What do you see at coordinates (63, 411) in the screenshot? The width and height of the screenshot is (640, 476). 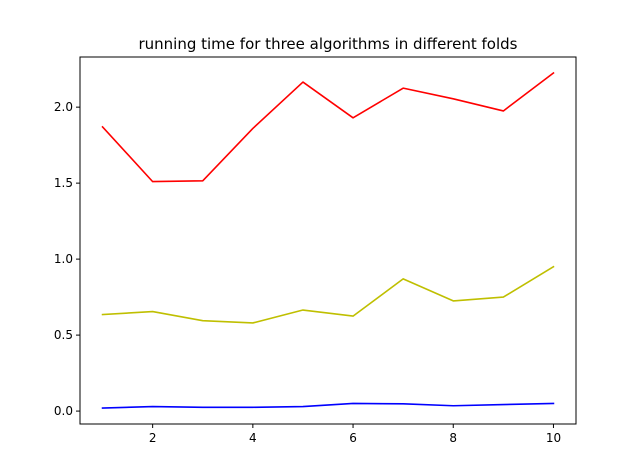 I see `y-tick-label: 0.0` at bounding box center [63, 411].